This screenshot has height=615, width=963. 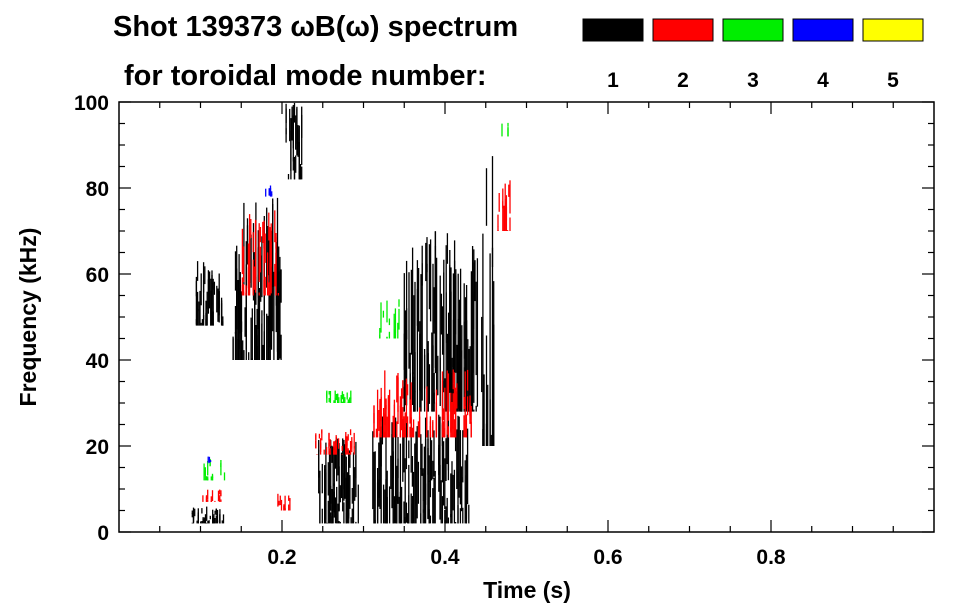 What do you see at coordinates (315, 27) in the screenshot?
I see `chart-title: Shot 139373 ωB(ω) spectrum` at bounding box center [315, 27].